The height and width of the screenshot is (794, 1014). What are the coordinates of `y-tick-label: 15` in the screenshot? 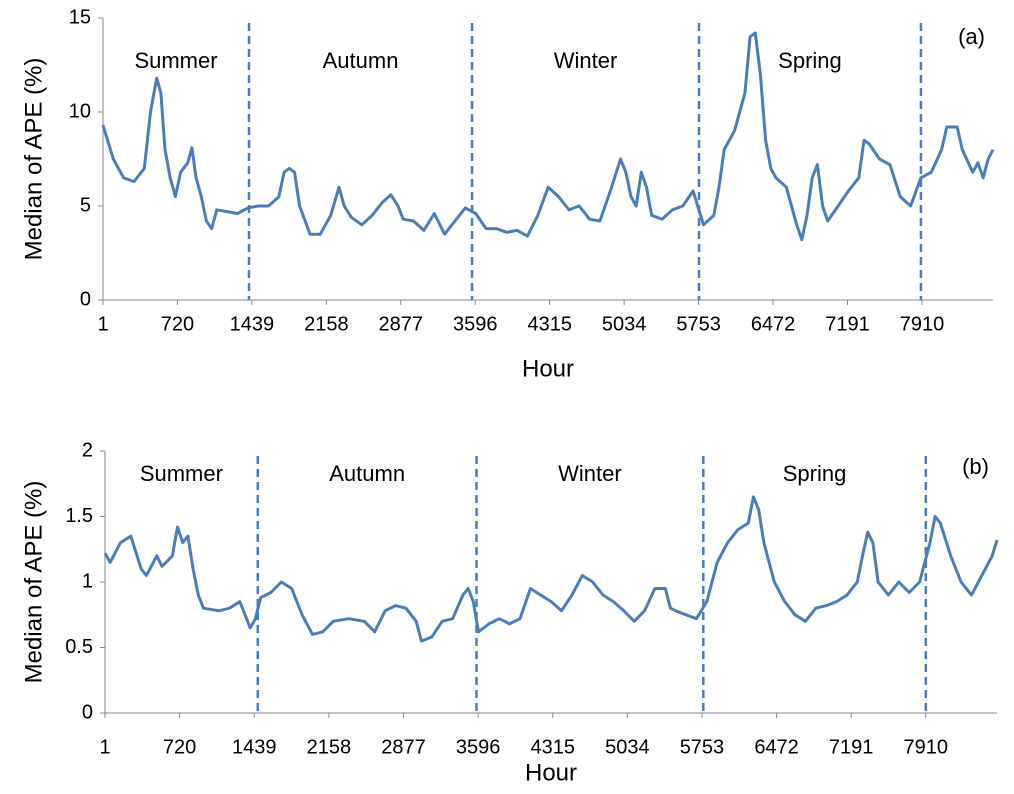 It's located at (80, 17).